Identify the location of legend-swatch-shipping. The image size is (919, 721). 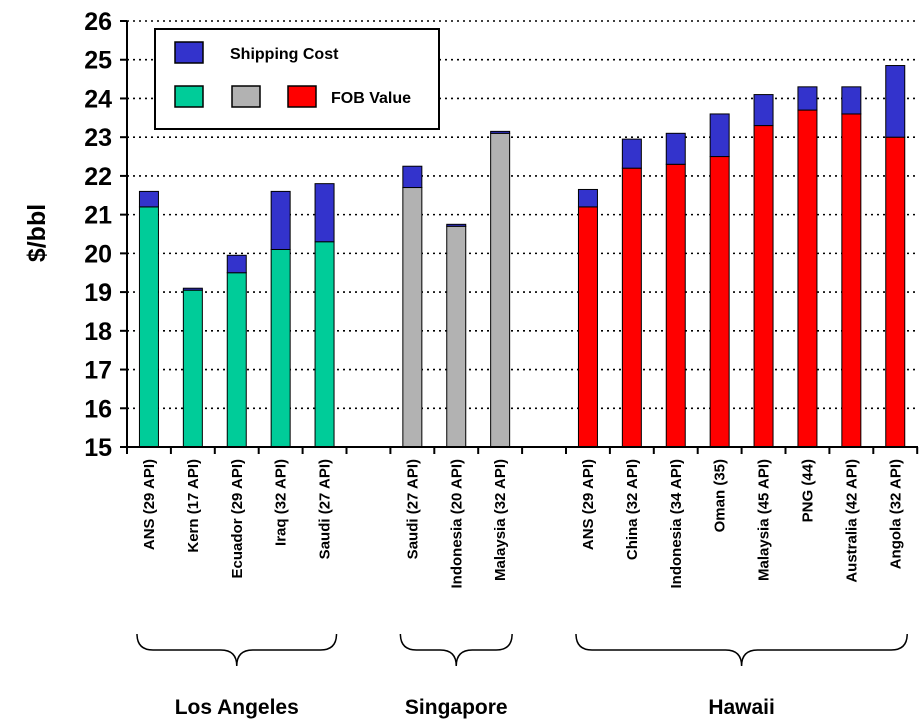
(189, 52).